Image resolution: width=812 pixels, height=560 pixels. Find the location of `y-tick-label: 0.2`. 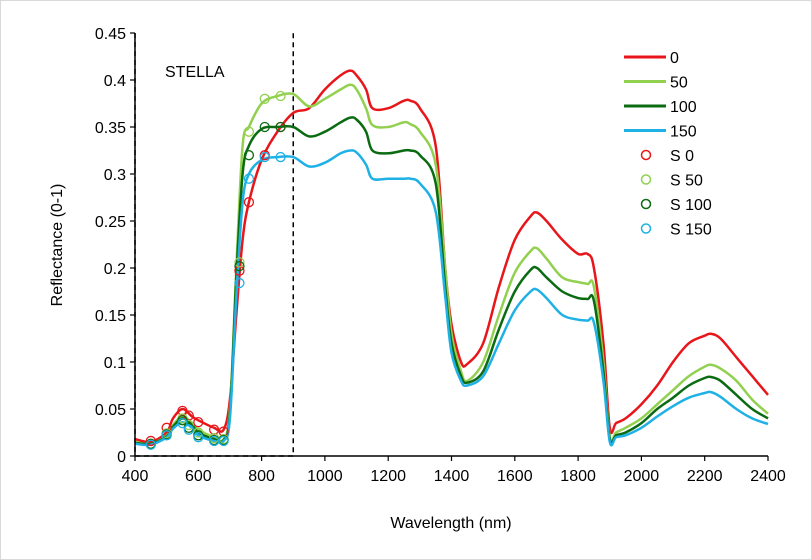

y-tick-label: 0.2 is located at coordinates (115, 269).